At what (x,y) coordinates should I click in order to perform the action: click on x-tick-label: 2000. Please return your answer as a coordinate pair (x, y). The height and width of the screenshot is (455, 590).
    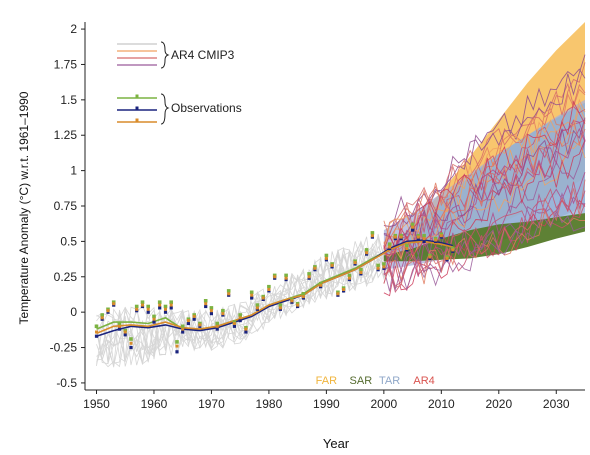
    Looking at the image, I should click on (383, 404).